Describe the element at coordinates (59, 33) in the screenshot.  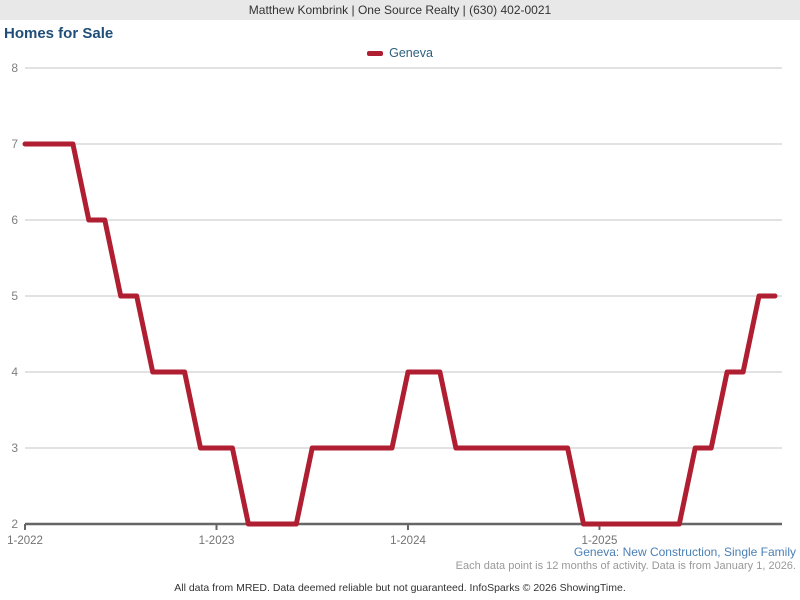
I see `page-title: Homes for Sale` at that location.